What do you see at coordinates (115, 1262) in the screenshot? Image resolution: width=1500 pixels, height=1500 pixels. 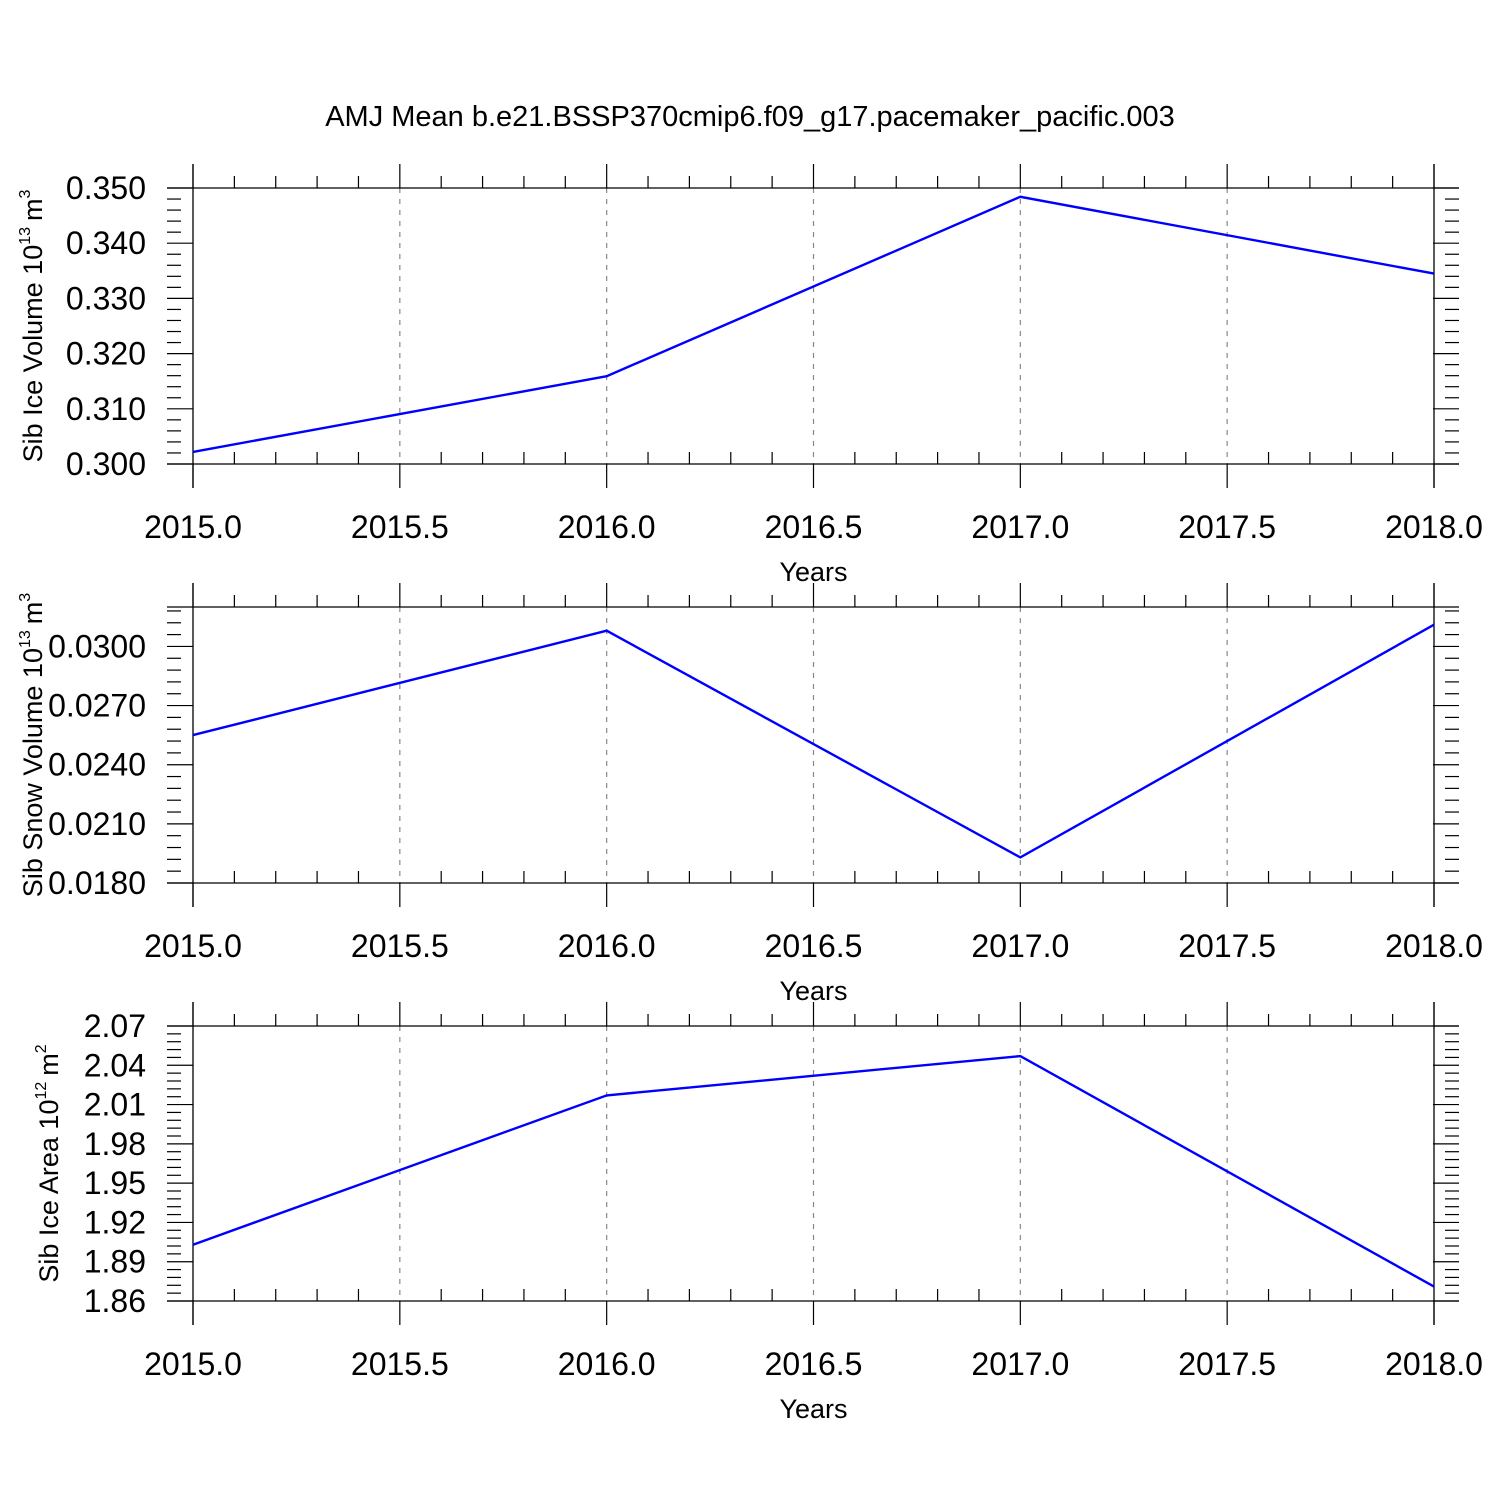 I see `y-tick-label: 1.89` at bounding box center [115, 1262].